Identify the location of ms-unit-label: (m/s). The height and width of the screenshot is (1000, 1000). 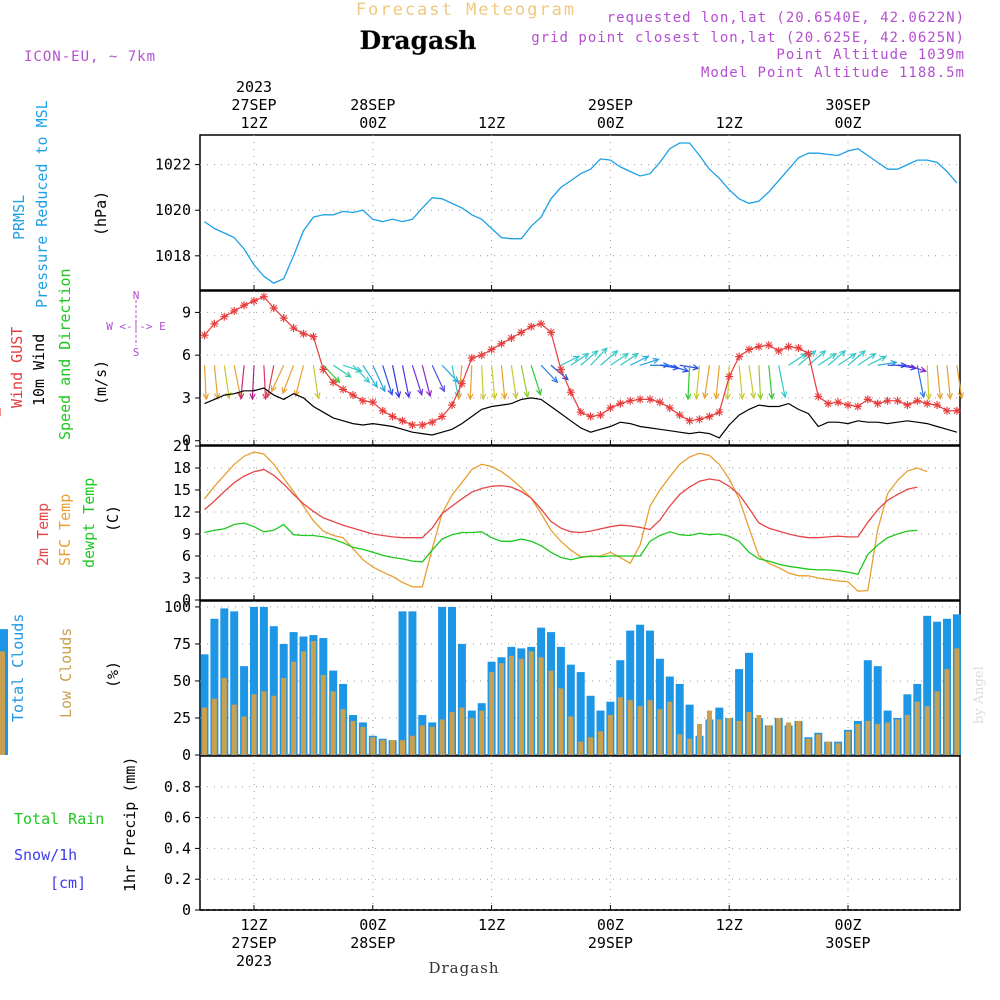
(101, 382).